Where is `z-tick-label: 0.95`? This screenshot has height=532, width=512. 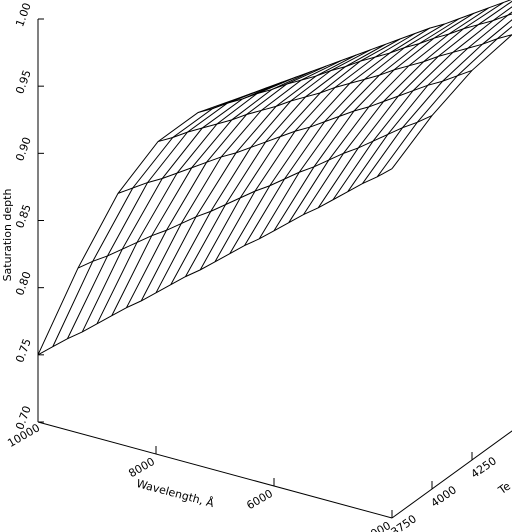
z-tick-label: 0.95 is located at coordinates (23, 81).